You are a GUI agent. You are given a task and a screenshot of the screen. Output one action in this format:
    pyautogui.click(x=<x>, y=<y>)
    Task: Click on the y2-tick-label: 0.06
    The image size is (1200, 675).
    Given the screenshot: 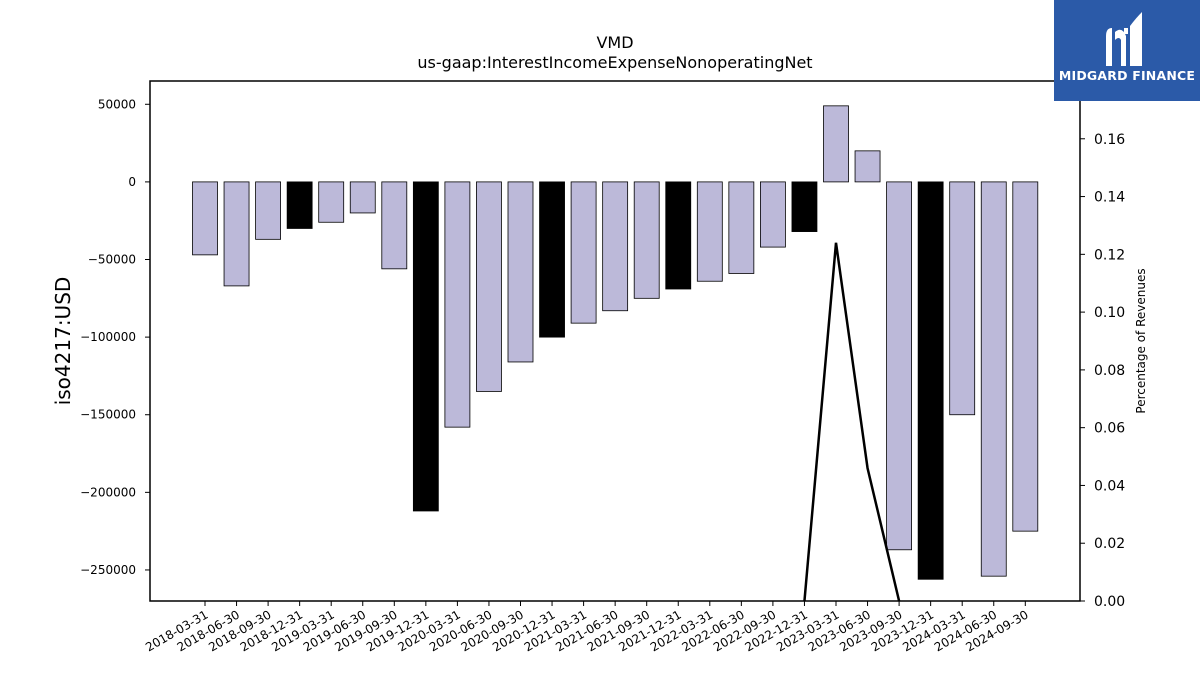 What is the action you would take?
    pyautogui.click(x=1109, y=429)
    